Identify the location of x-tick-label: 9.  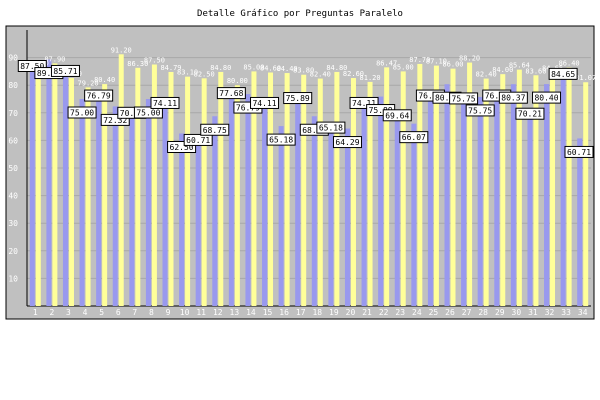
(168, 312).